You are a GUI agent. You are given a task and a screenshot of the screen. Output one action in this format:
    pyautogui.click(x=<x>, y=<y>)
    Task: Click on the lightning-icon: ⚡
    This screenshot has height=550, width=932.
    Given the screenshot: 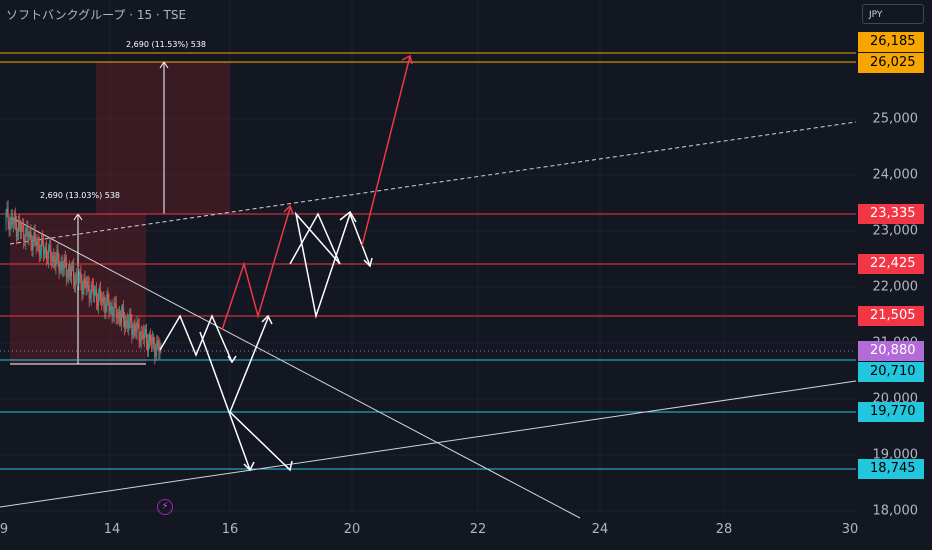 What is the action you would take?
    pyautogui.click(x=165, y=507)
    